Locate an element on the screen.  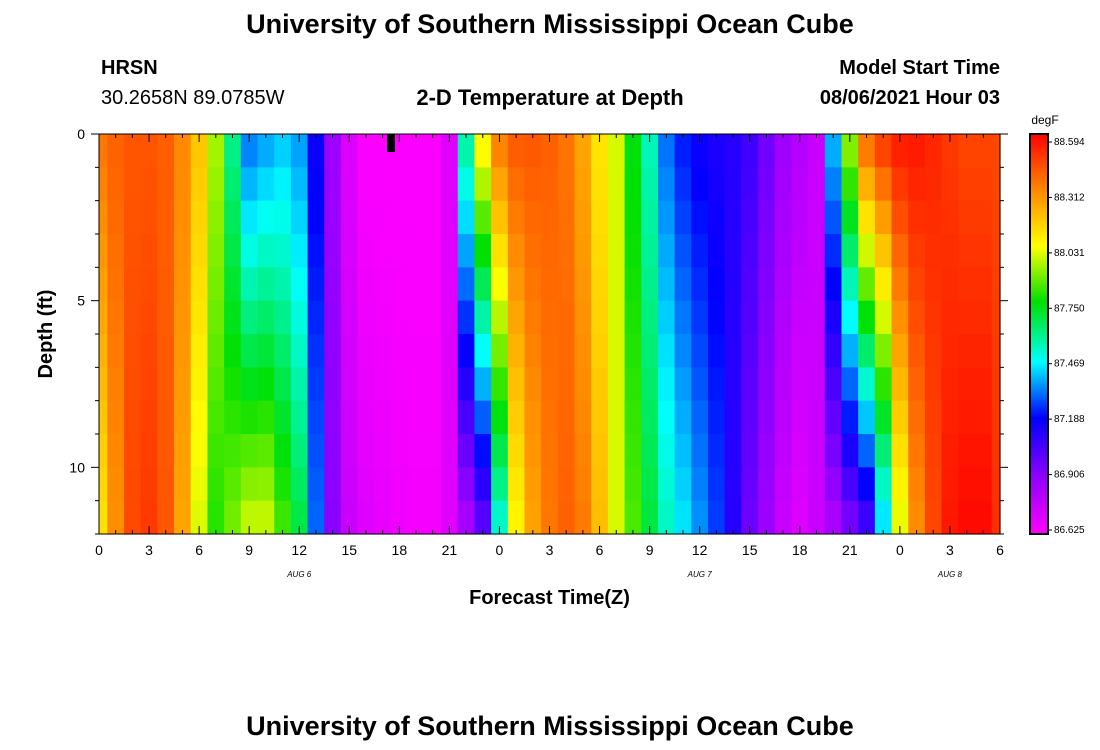
day-label: AUG 6 is located at coordinates (299, 574).